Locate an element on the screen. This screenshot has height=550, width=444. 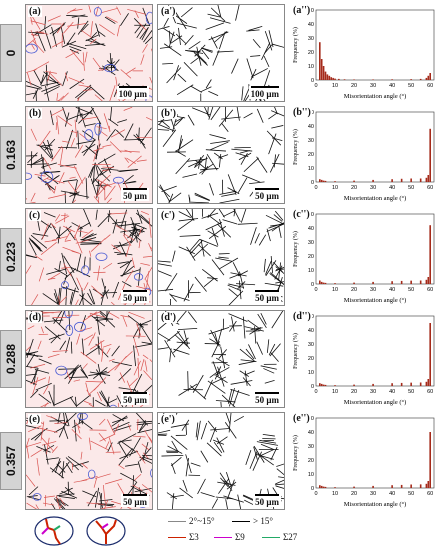
scale-bar: 100 μm is located at coordinates (264, 92).